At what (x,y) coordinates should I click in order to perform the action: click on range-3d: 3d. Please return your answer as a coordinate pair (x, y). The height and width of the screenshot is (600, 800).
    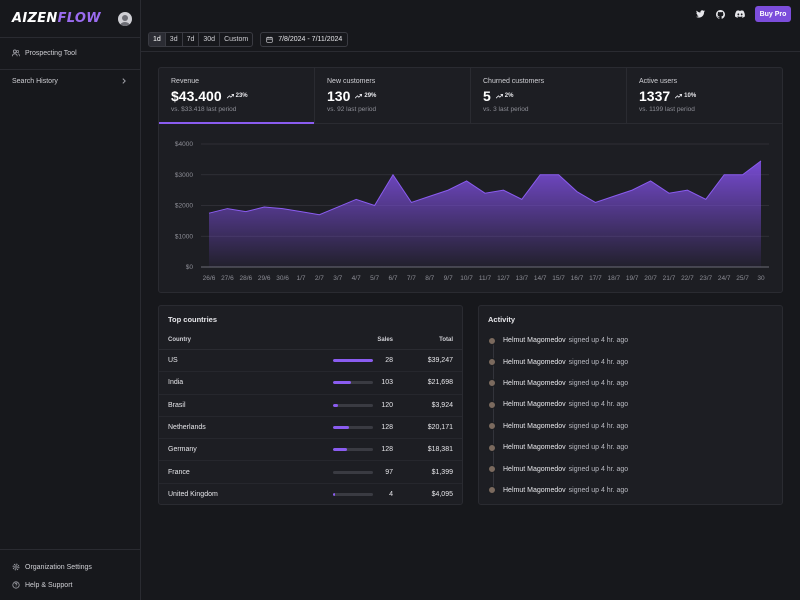
    Looking at the image, I should click on (174, 39).